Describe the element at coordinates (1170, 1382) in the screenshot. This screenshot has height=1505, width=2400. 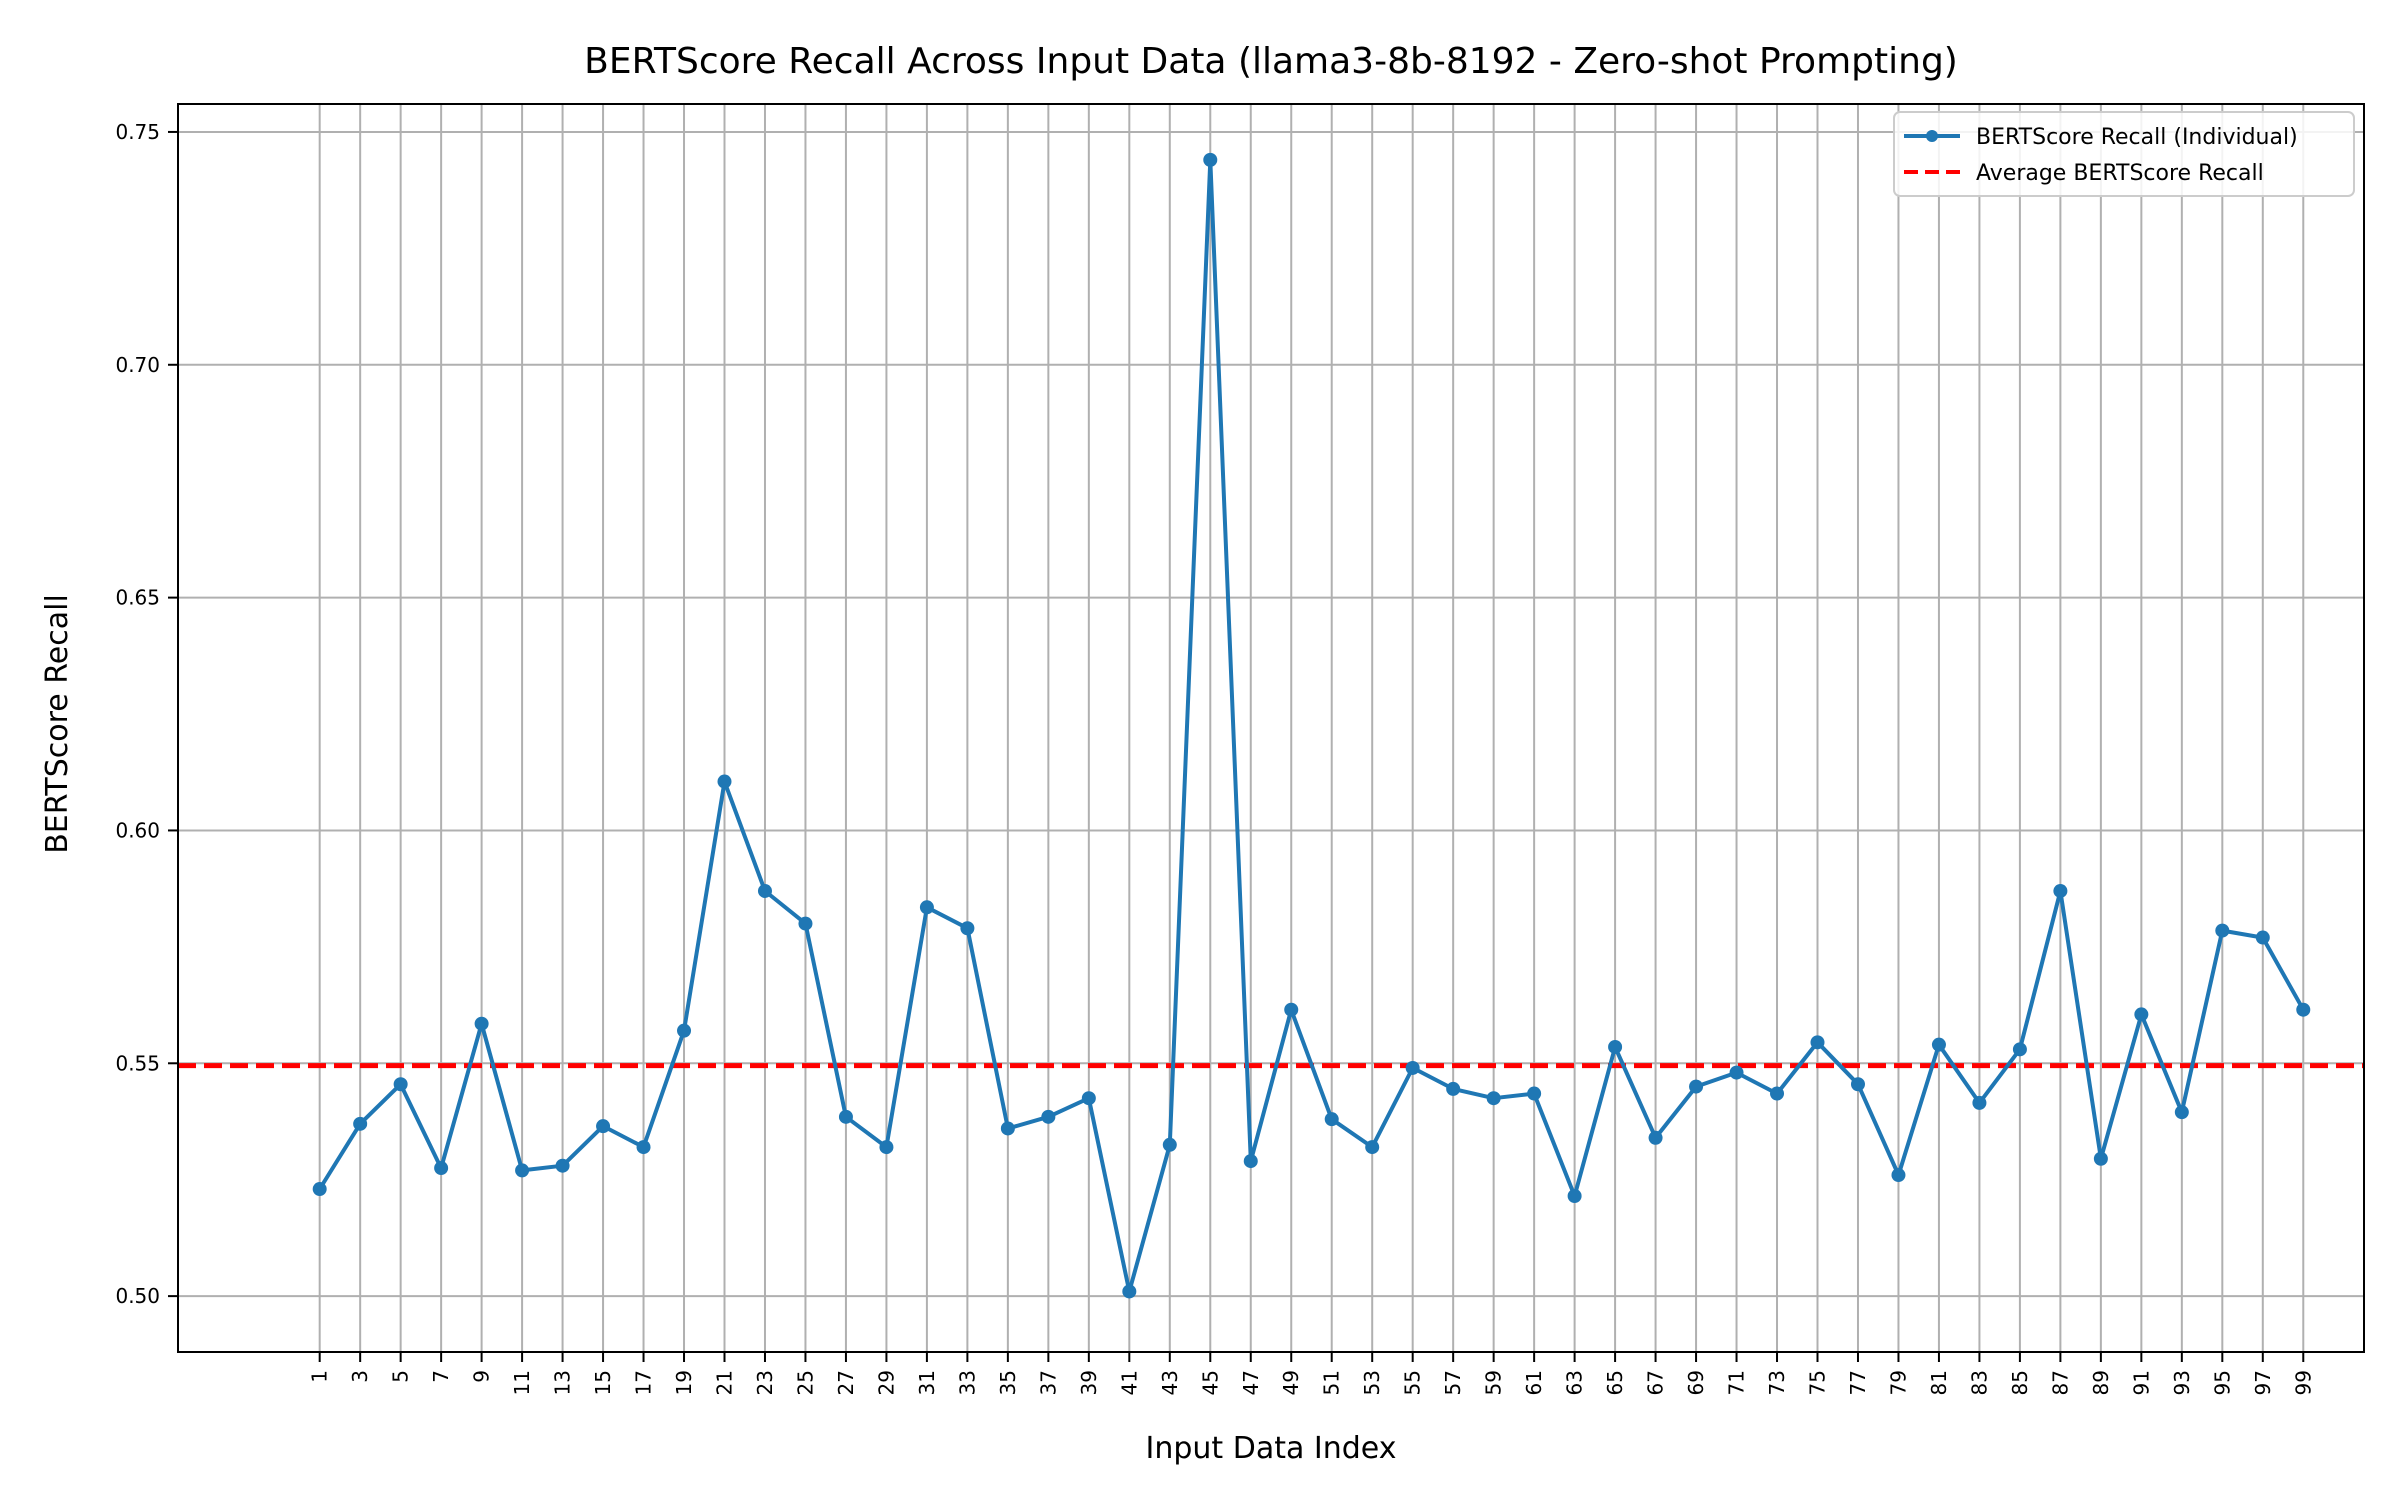
I see `x-tick-label: 43` at that location.